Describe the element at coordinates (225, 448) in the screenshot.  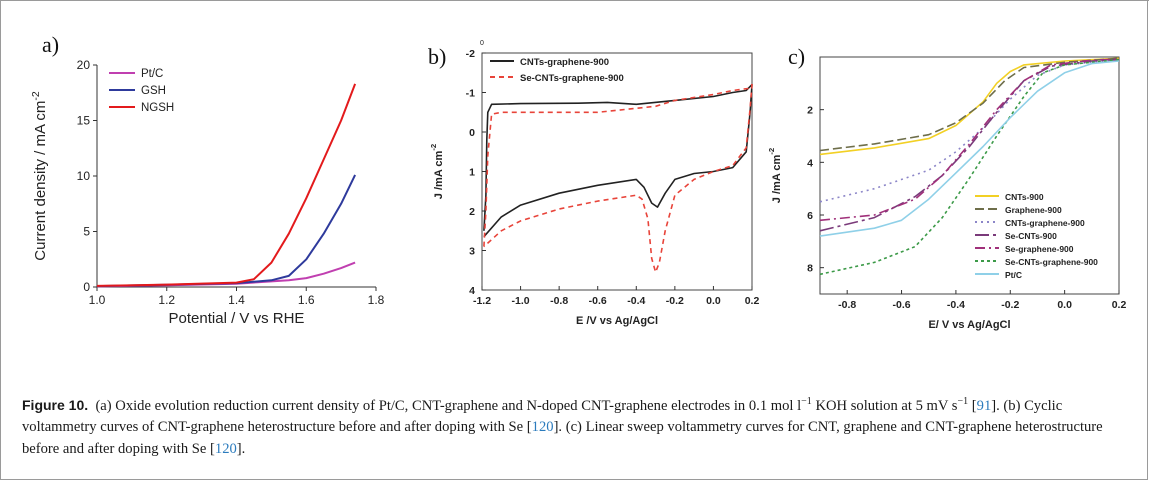
I see `reference-link-120-c: 120` at that location.